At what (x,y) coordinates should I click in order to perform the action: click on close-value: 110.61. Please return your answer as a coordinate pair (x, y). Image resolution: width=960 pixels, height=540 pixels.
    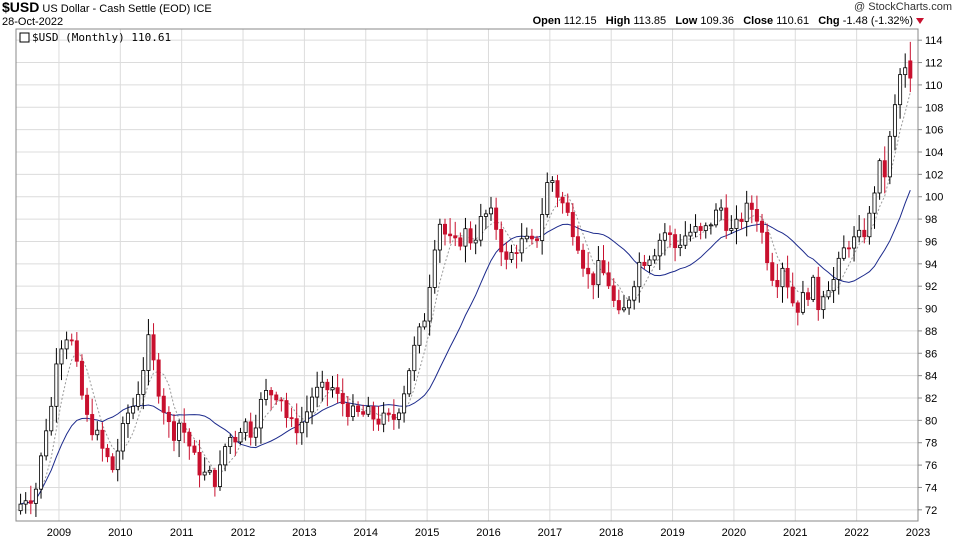
    Looking at the image, I should click on (793, 21).